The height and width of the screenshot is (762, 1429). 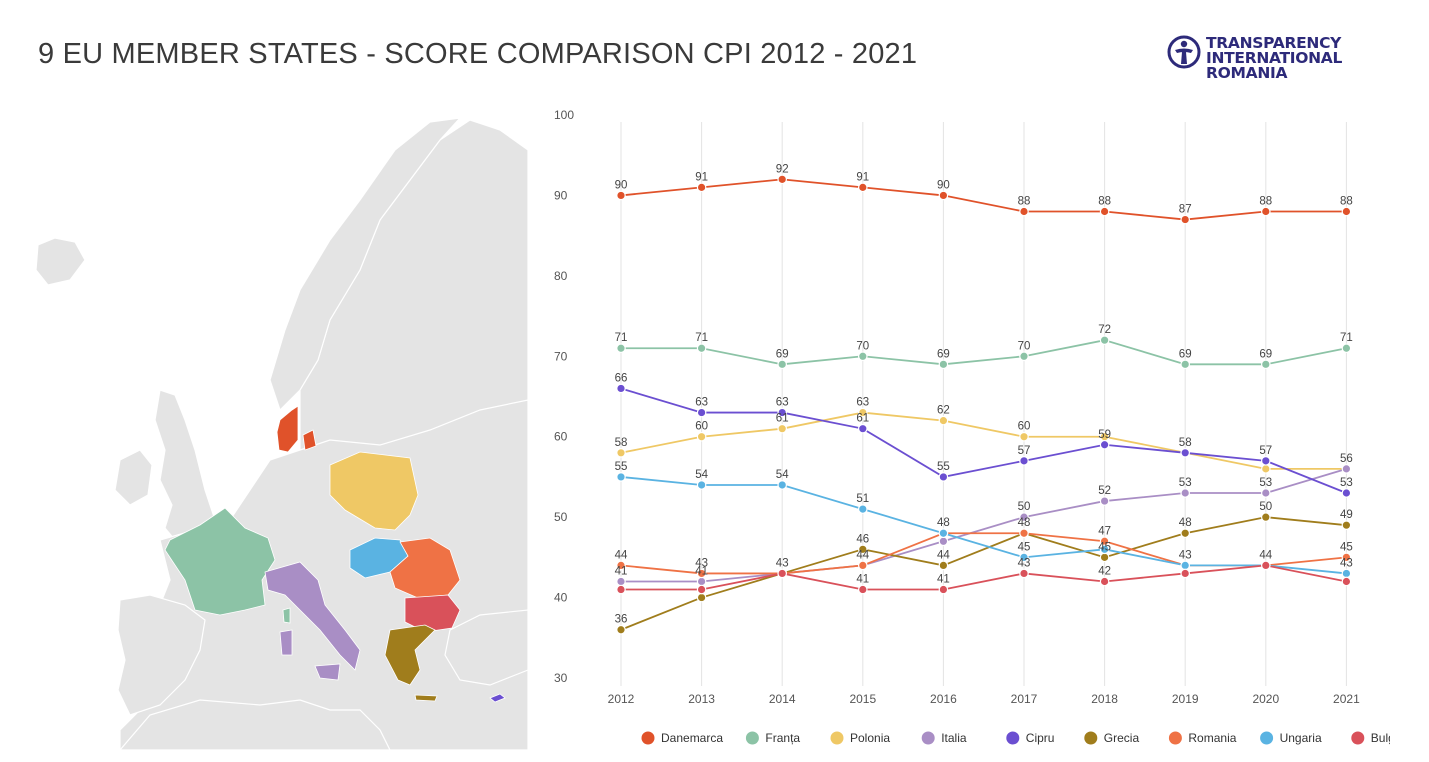 What do you see at coordinates (943, 195) in the screenshot?
I see `data-point-danemarca-2016` at bounding box center [943, 195].